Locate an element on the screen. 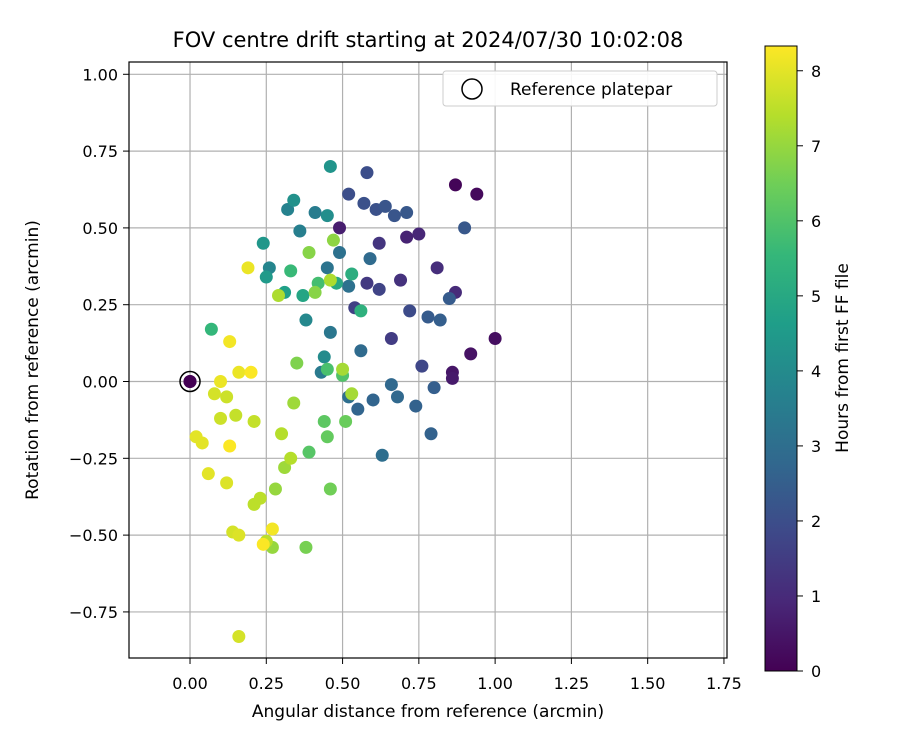  y-tick-label: −0.25 is located at coordinates (93, 458).